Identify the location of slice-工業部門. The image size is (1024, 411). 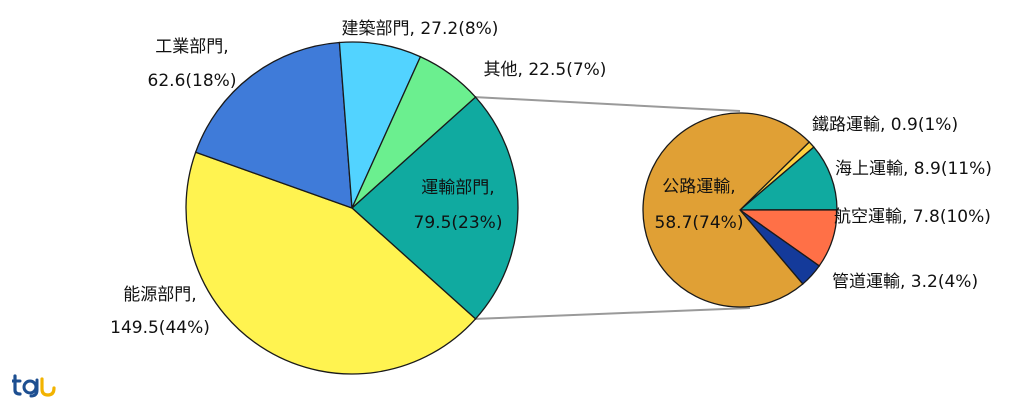
(273, 125).